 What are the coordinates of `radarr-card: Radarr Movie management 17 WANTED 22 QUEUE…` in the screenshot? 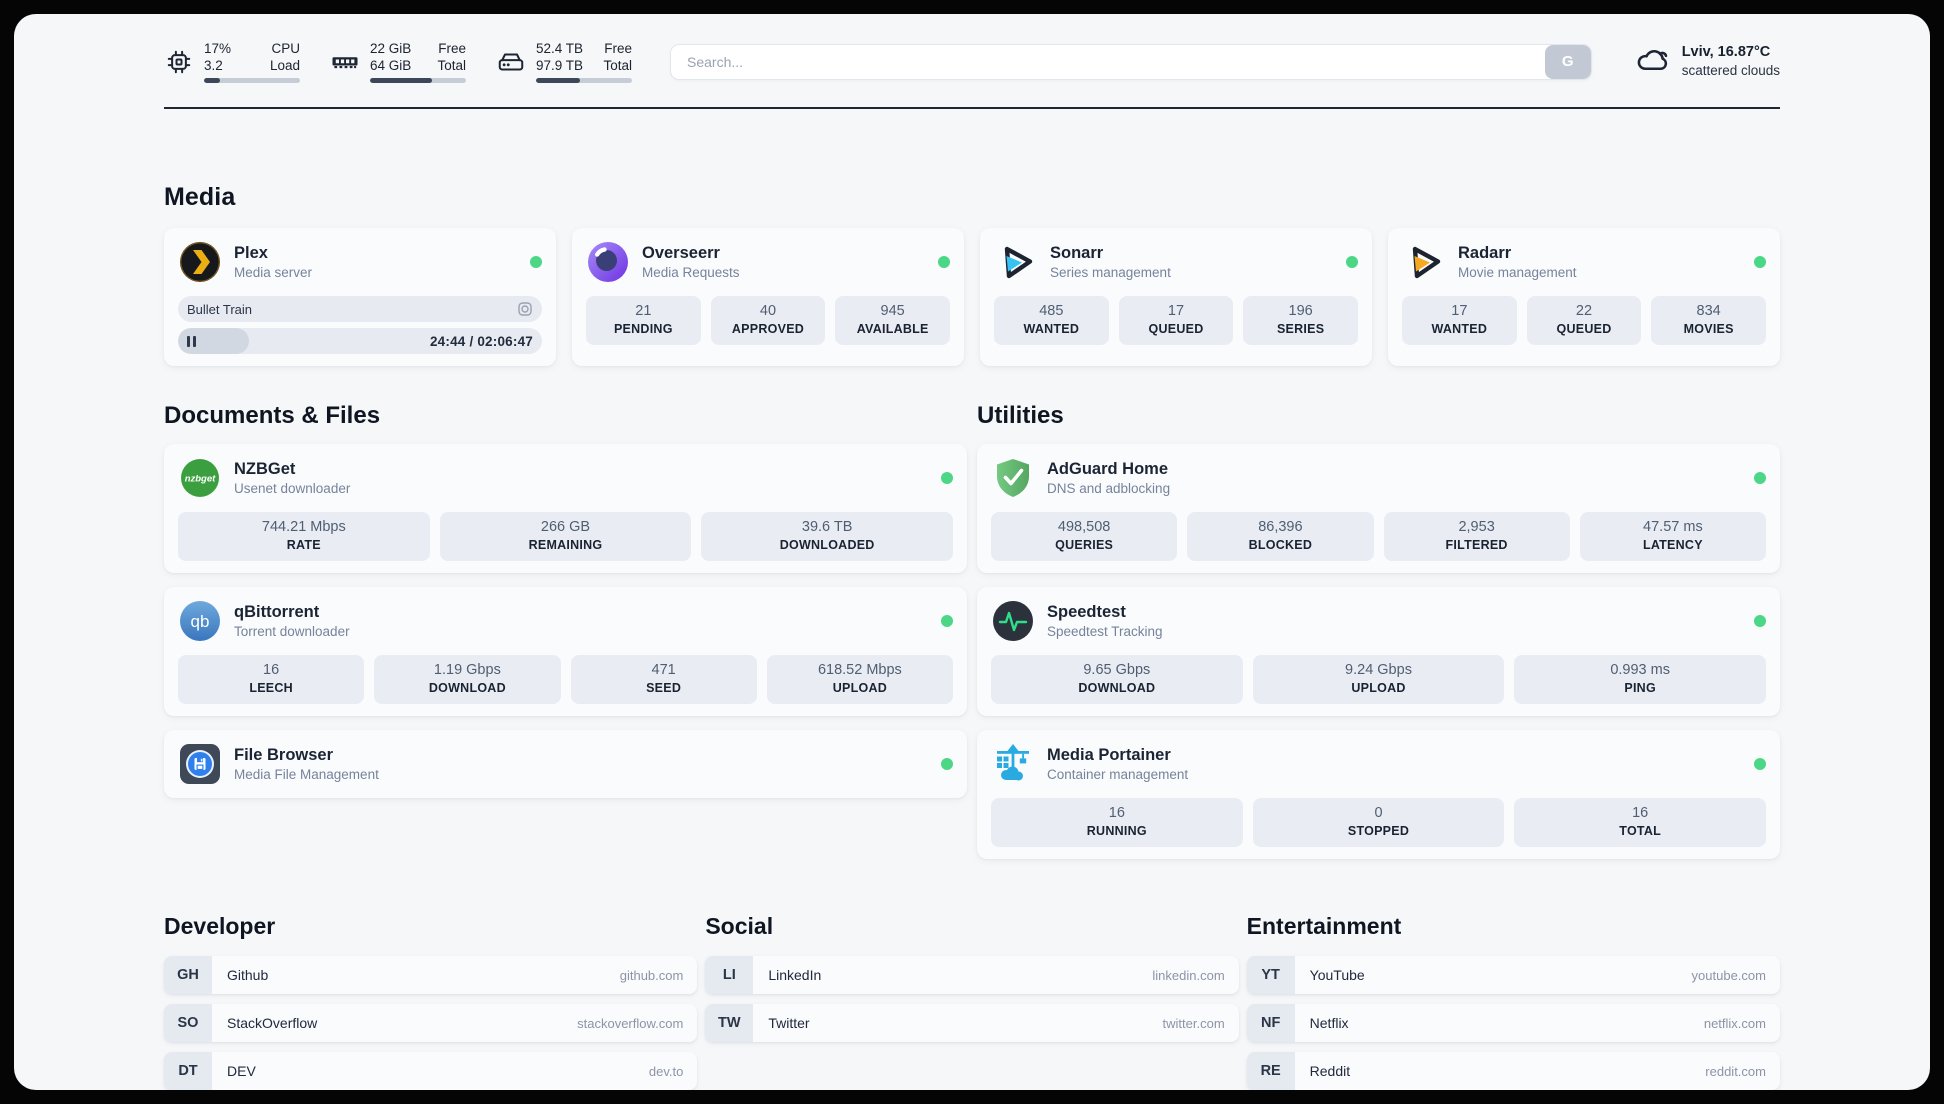 It's located at (1584, 297).